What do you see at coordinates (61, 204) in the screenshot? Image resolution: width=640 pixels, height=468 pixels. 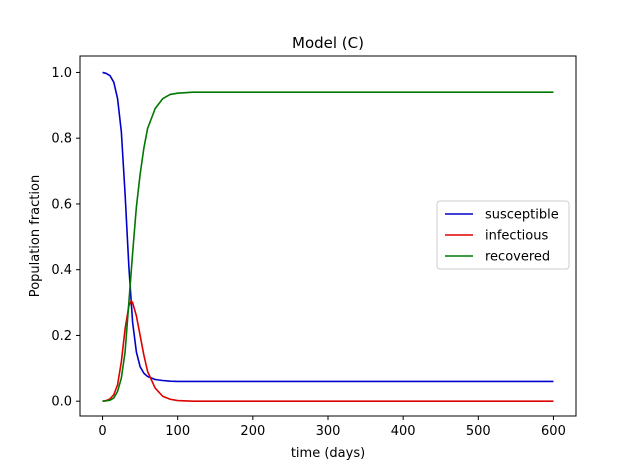 I see `y-tick-label: 0.6` at bounding box center [61, 204].